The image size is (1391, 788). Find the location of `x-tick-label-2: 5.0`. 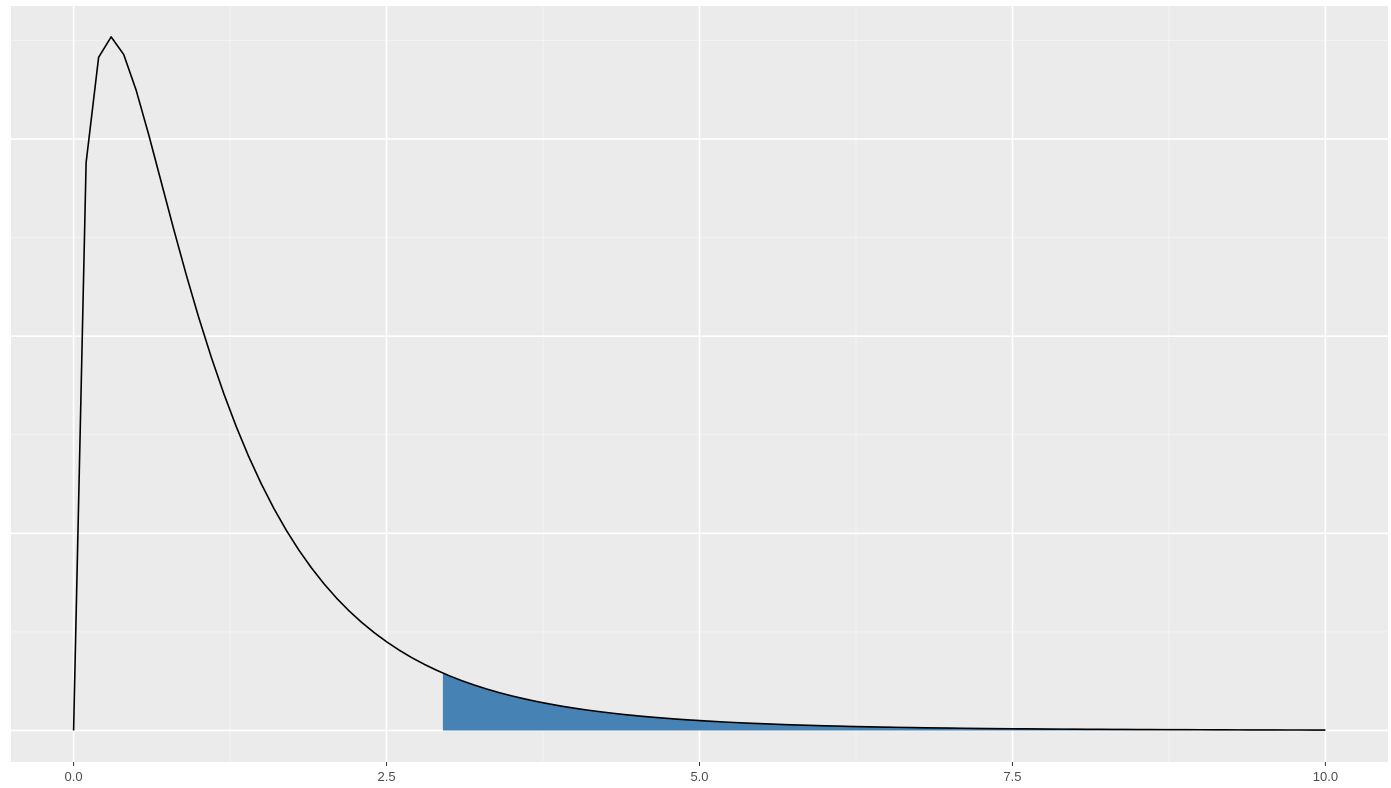

x-tick-label-2: 5.0 is located at coordinates (699, 776).